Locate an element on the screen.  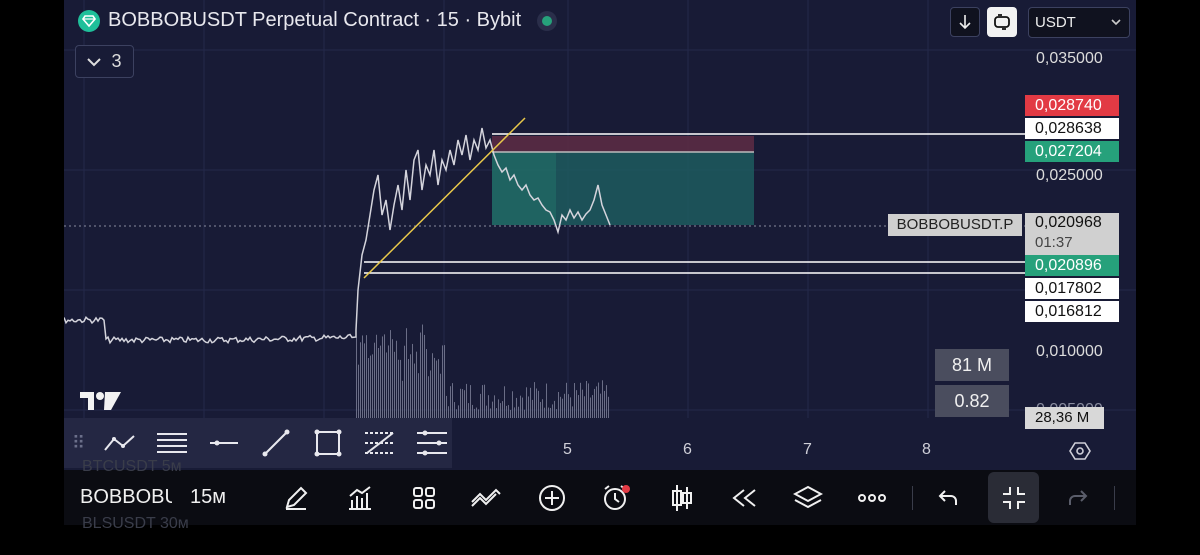
volume-bars is located at coordinates (482, 371).